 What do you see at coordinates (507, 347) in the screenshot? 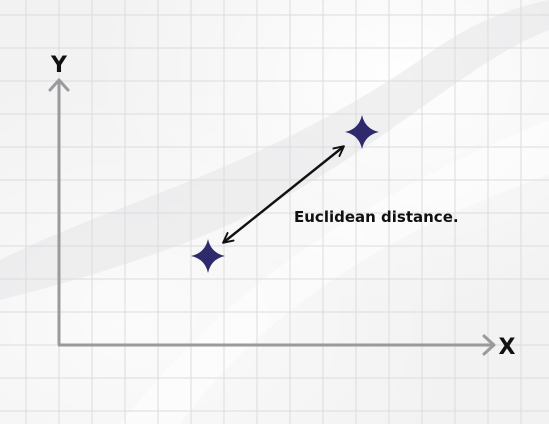
I see `x-axis-label: X` at bounding box center [507, 347].